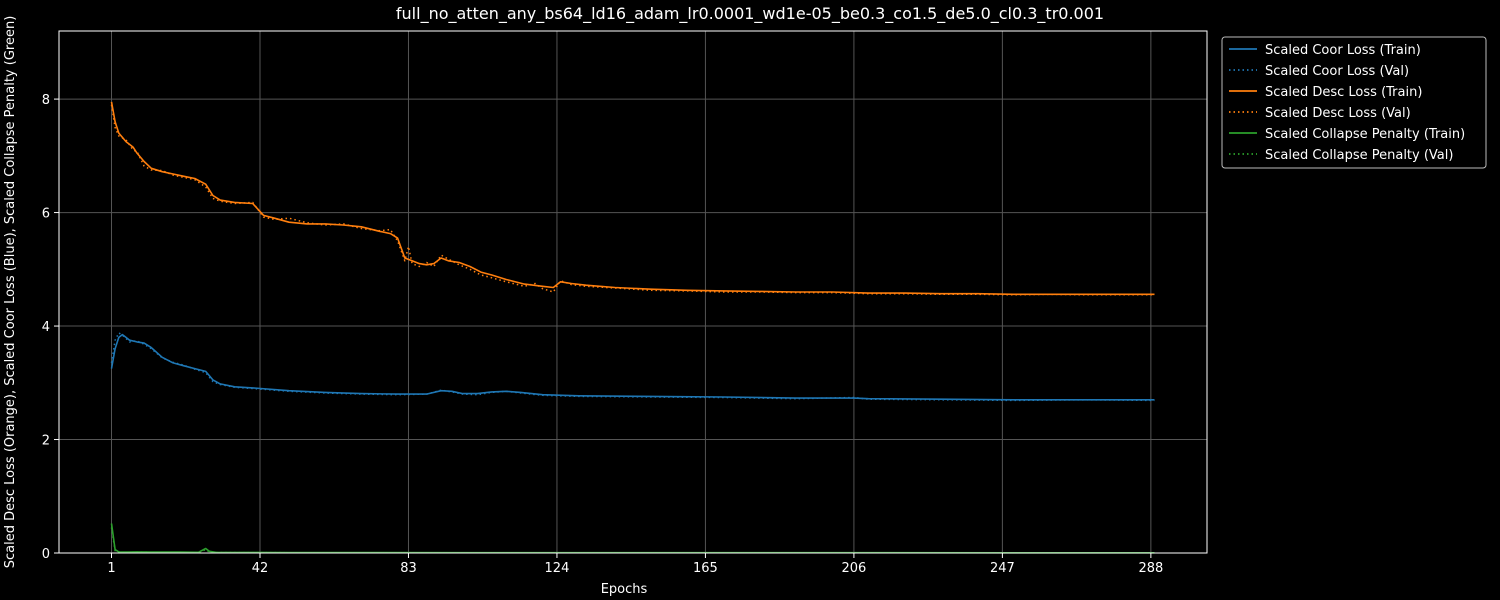  Describe the element at coordinates (1343, 50) in the screenshot. I see `legend-label: Scaled Coor Loss (Train)` at that location.